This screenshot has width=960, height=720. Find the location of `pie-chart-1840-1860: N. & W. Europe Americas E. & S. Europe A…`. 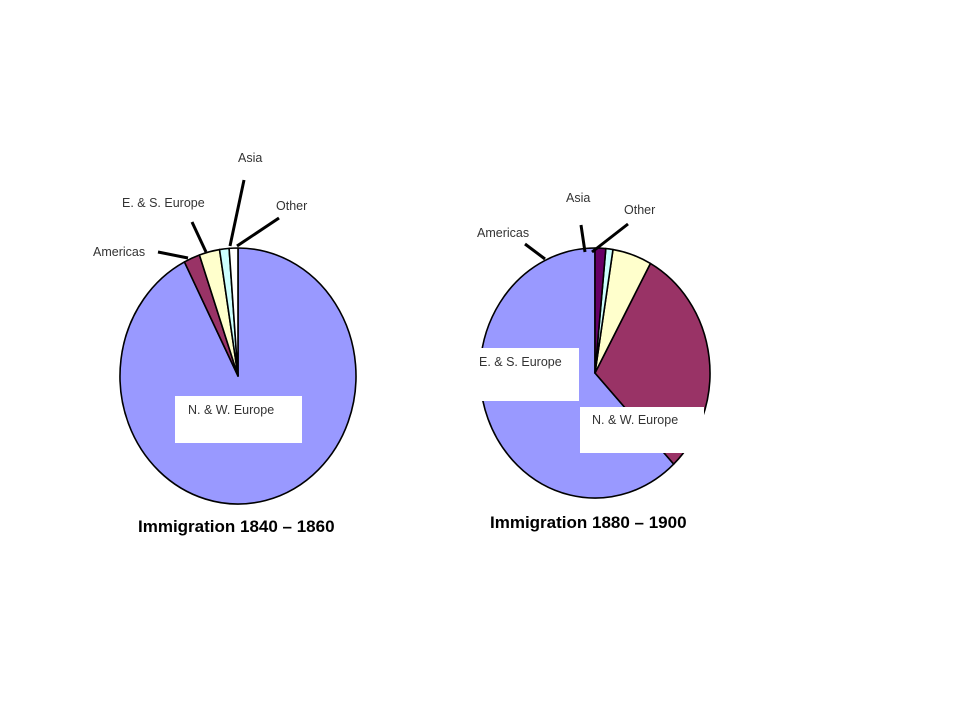

pie-chart-1840-1860: N. & W. Europe Americas E. & S. Europe A… is located at coordinates (225, 343).